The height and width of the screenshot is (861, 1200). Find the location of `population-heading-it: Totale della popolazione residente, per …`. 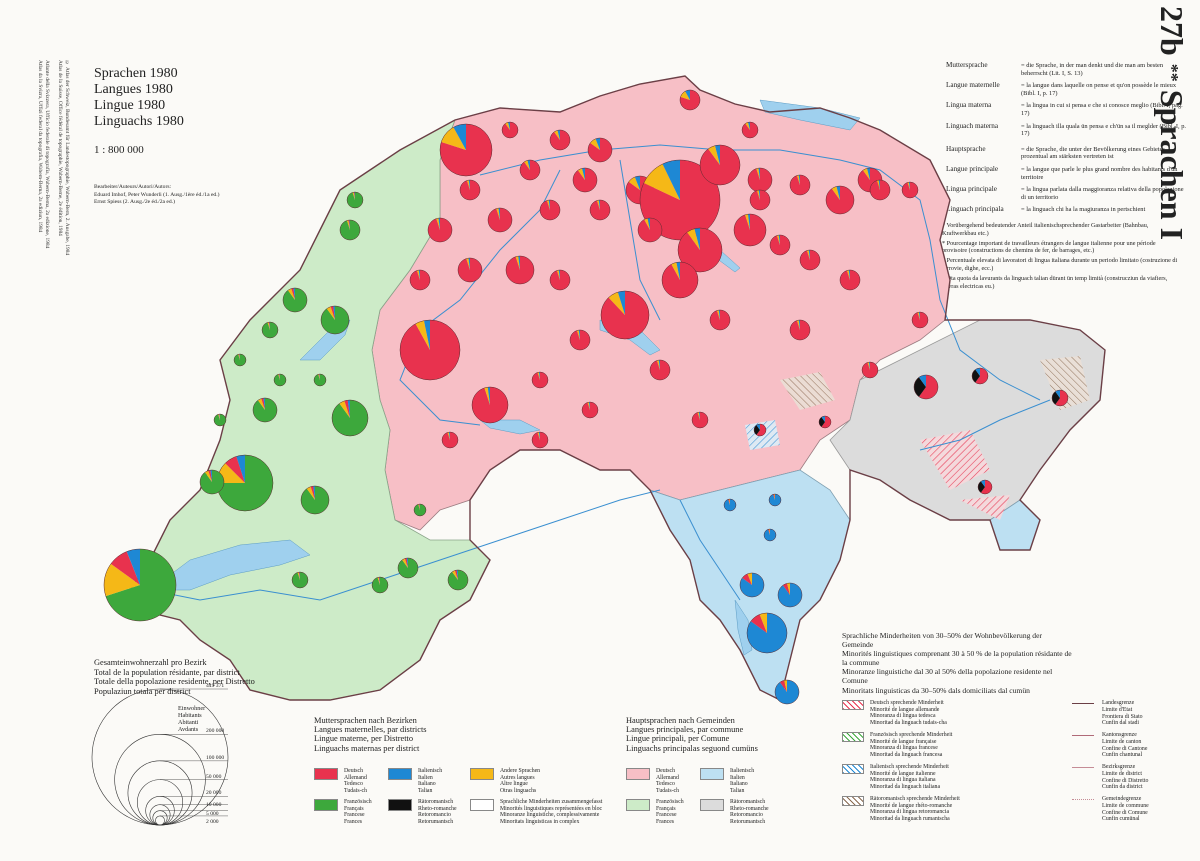

population-heading-it: Totale della popolazione residente, per … is located at coordinates (174, 682).